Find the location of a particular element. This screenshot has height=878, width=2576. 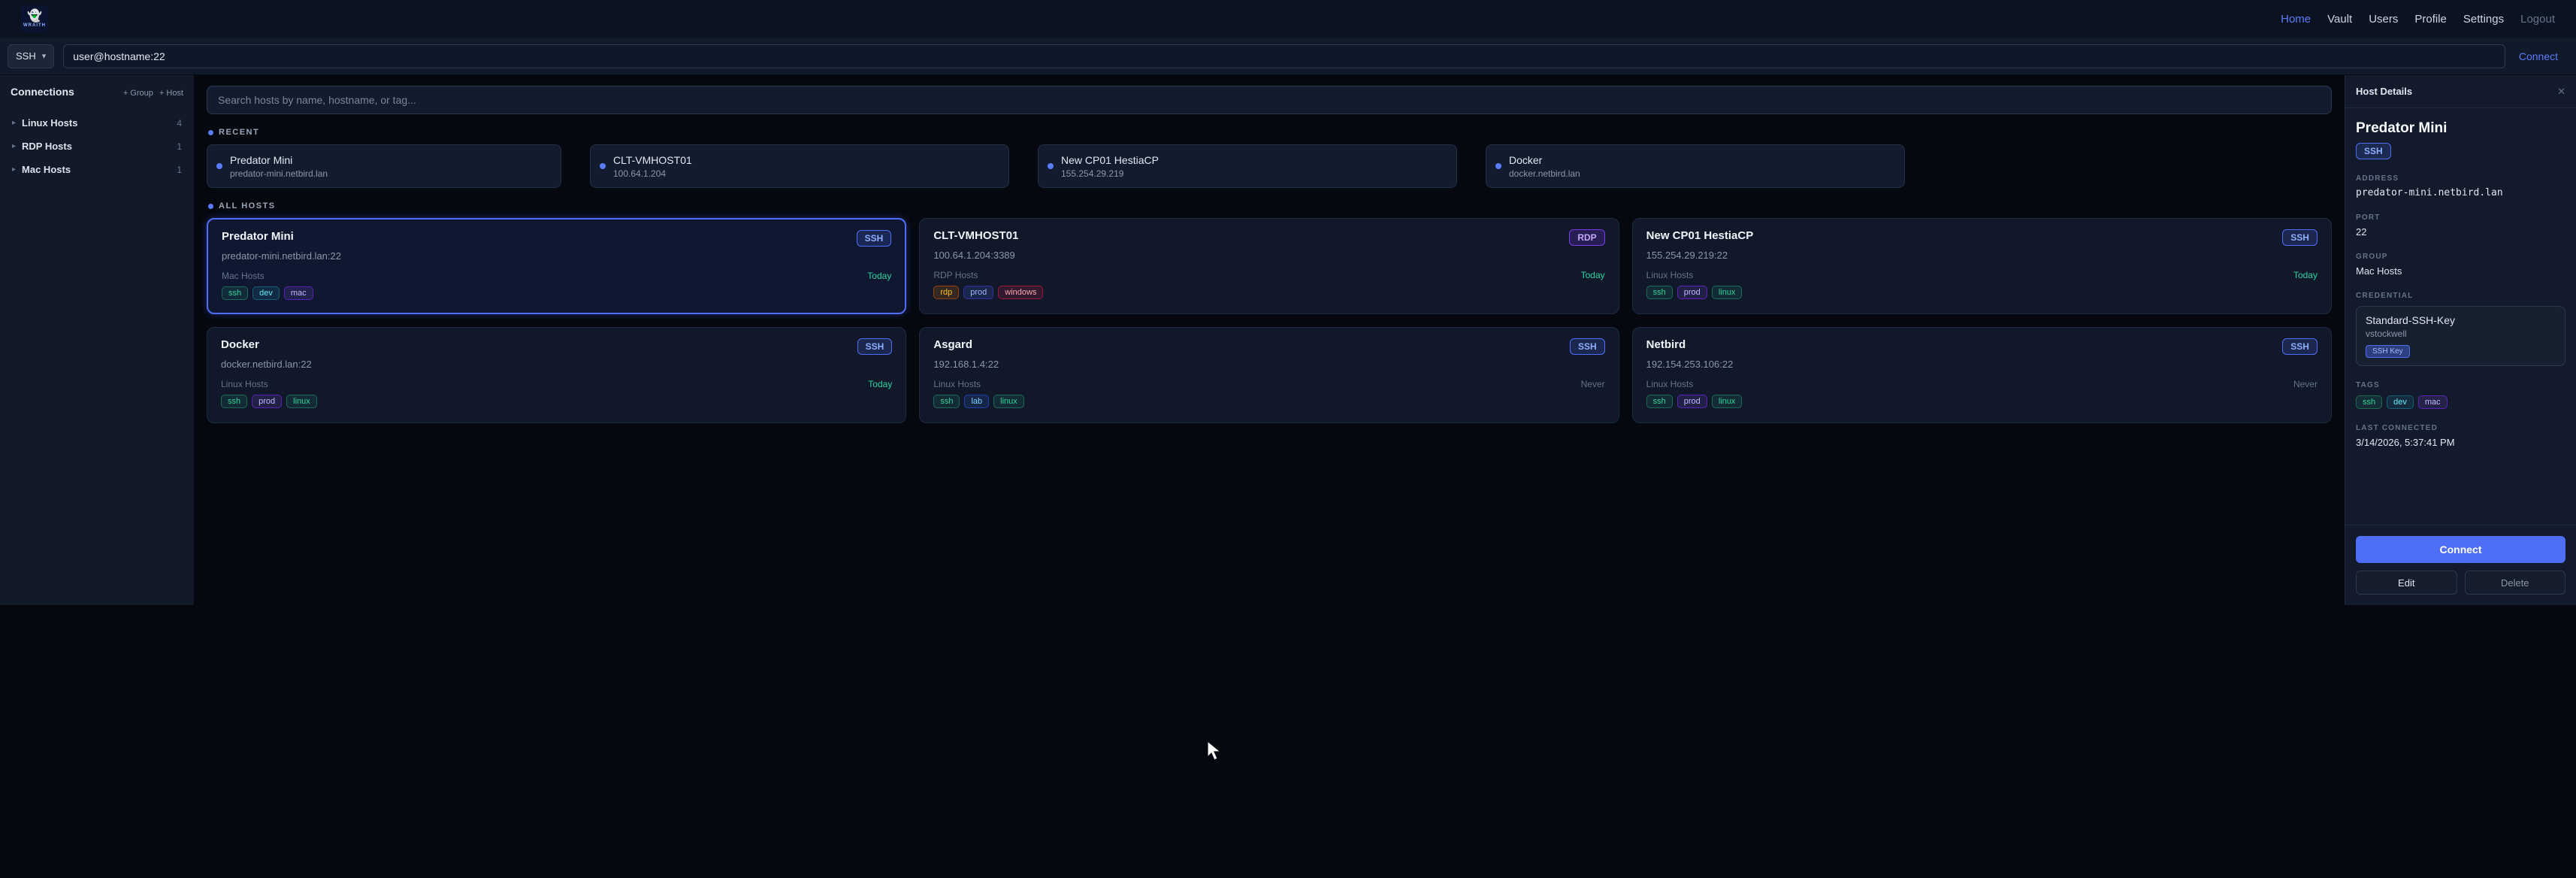

nav-link-settings: Settings is located at coordinates (2484, 19).